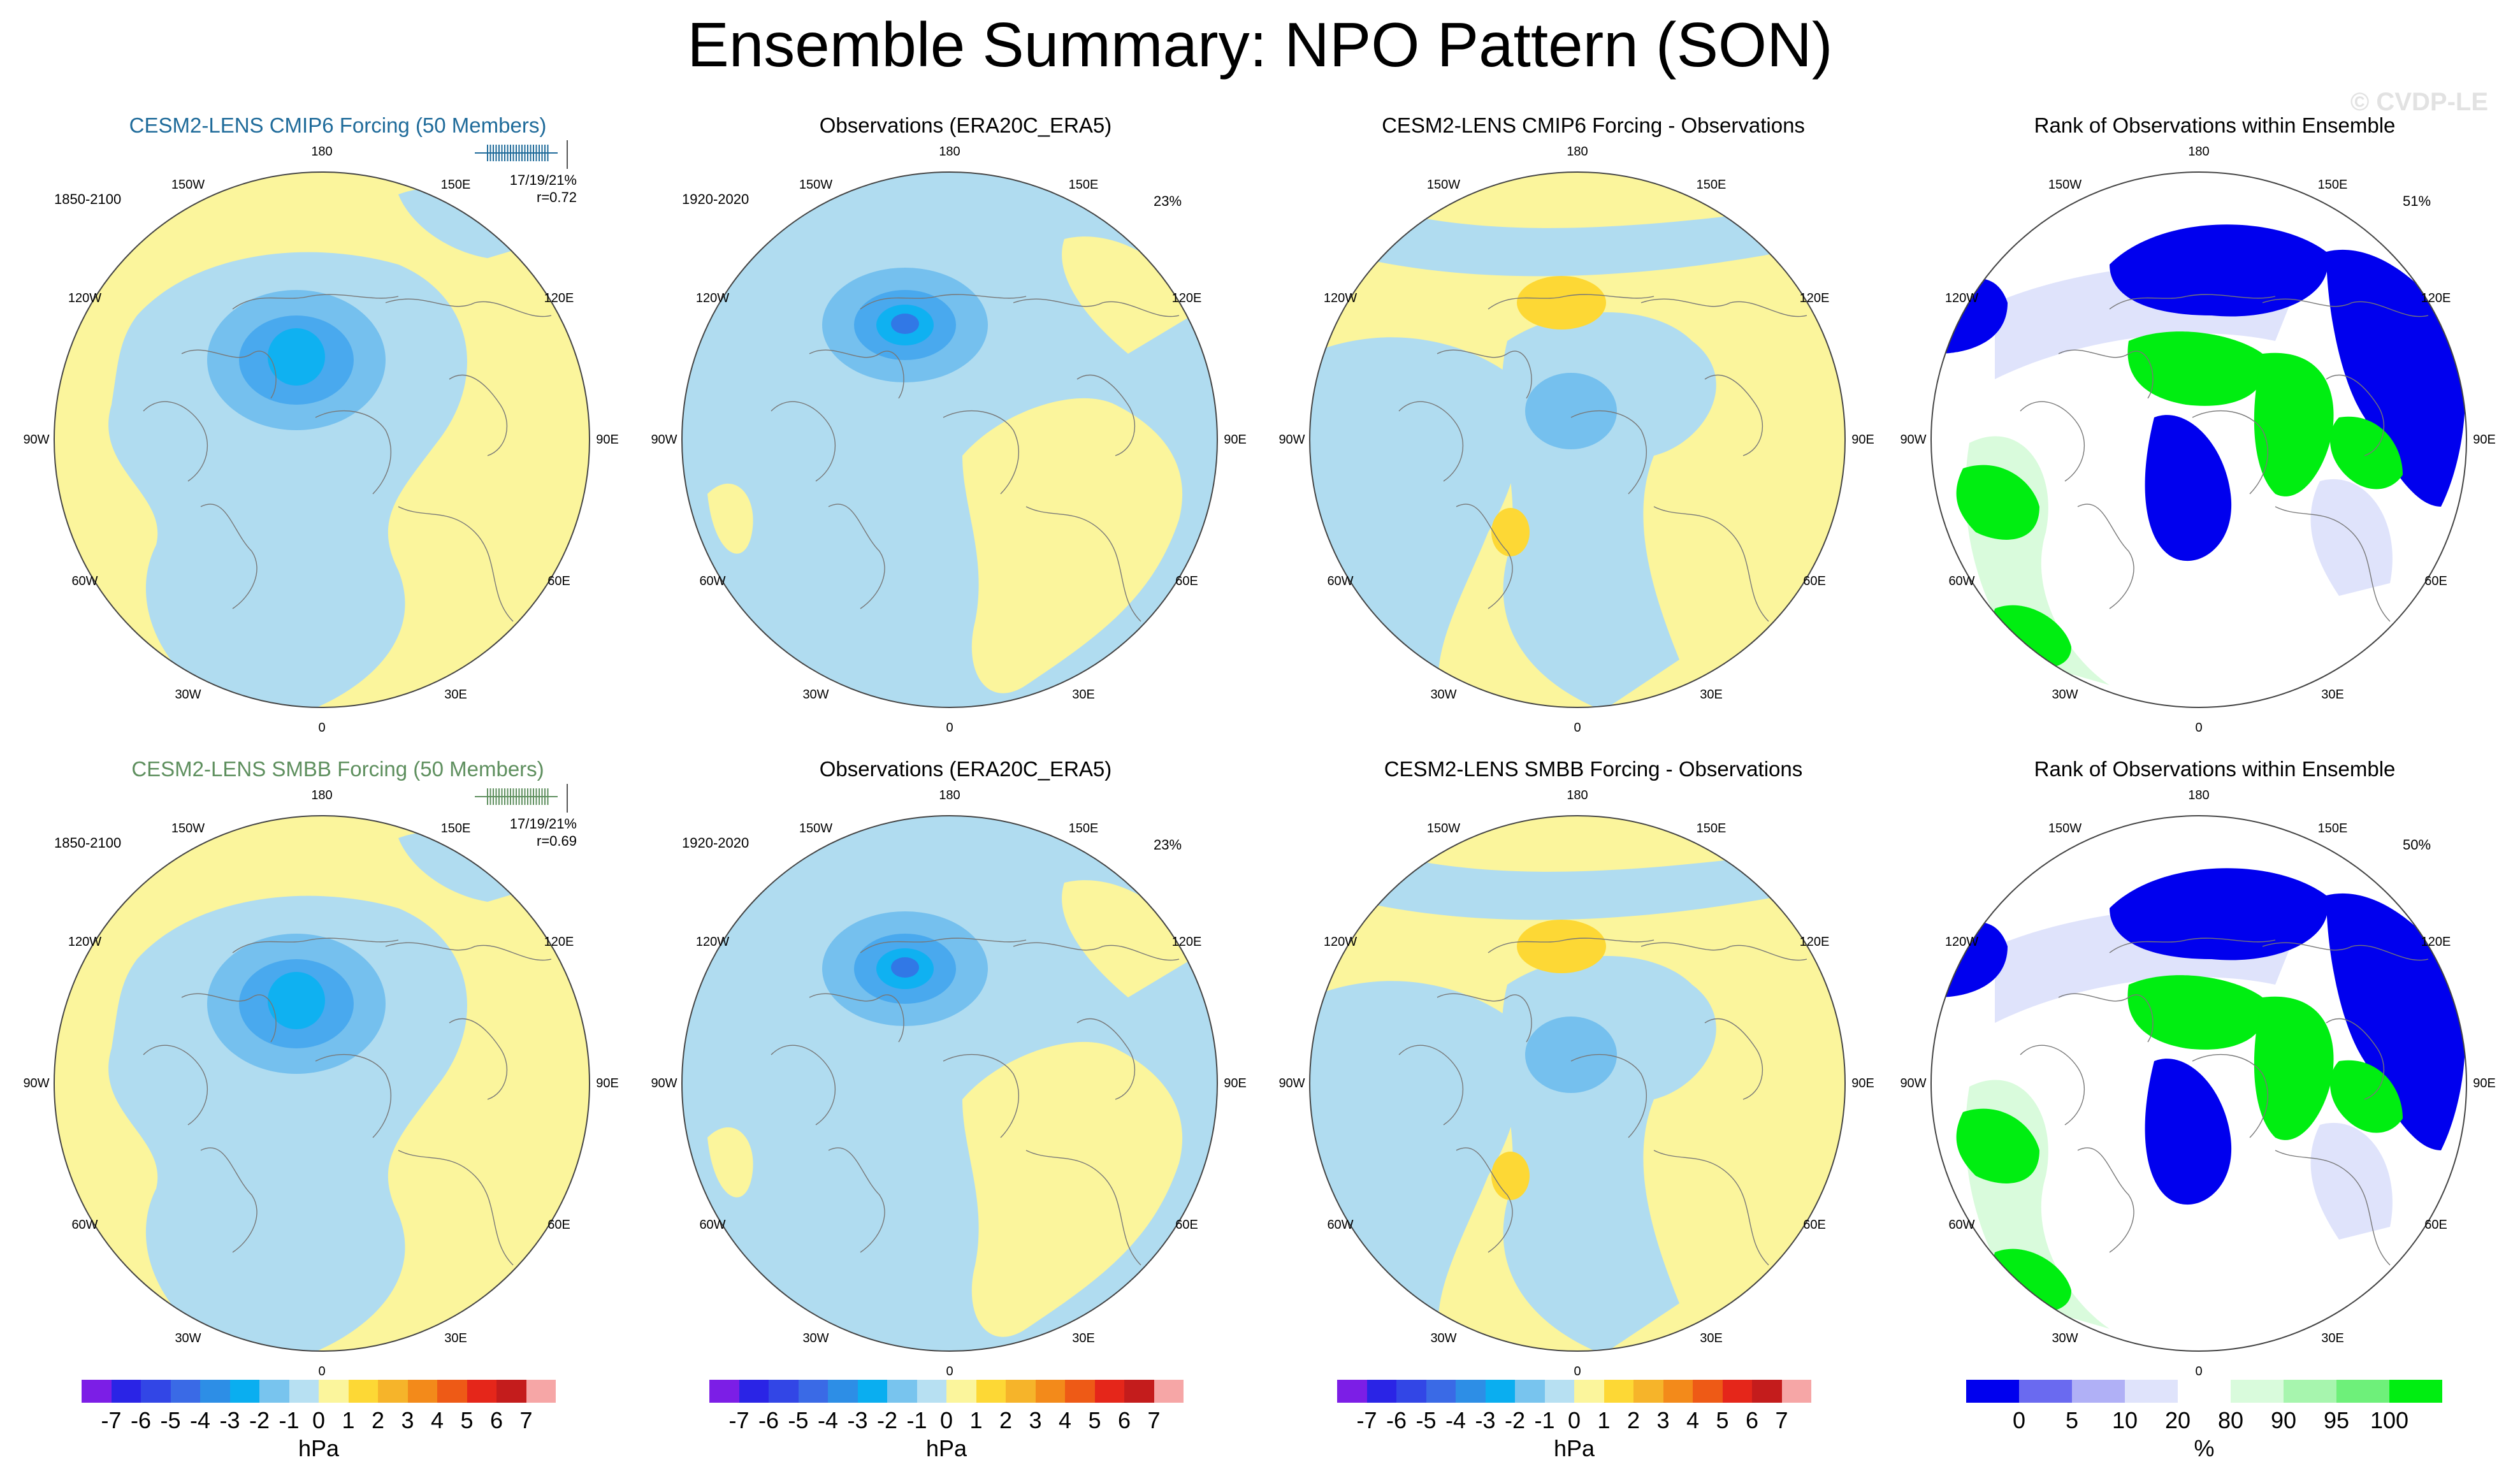  Describe the element at coordinates (1593, 125) in the screenshot. I see `panel-title: CESM2-LENS CMIP6 Forcing - Observations` at that location.